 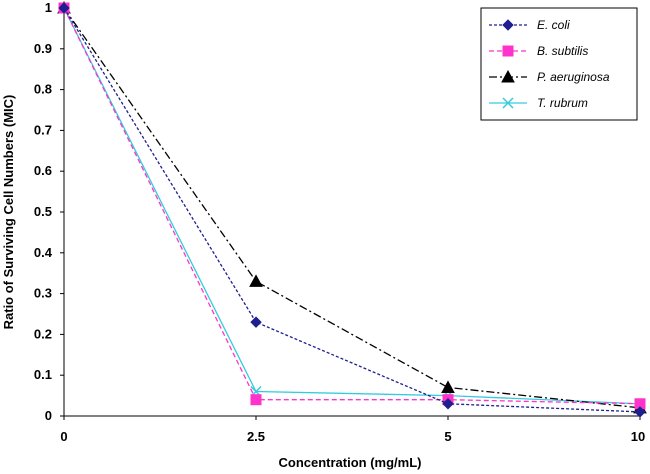 I want to click on y-tick-label: 0.2, so click(x=43, y=333).